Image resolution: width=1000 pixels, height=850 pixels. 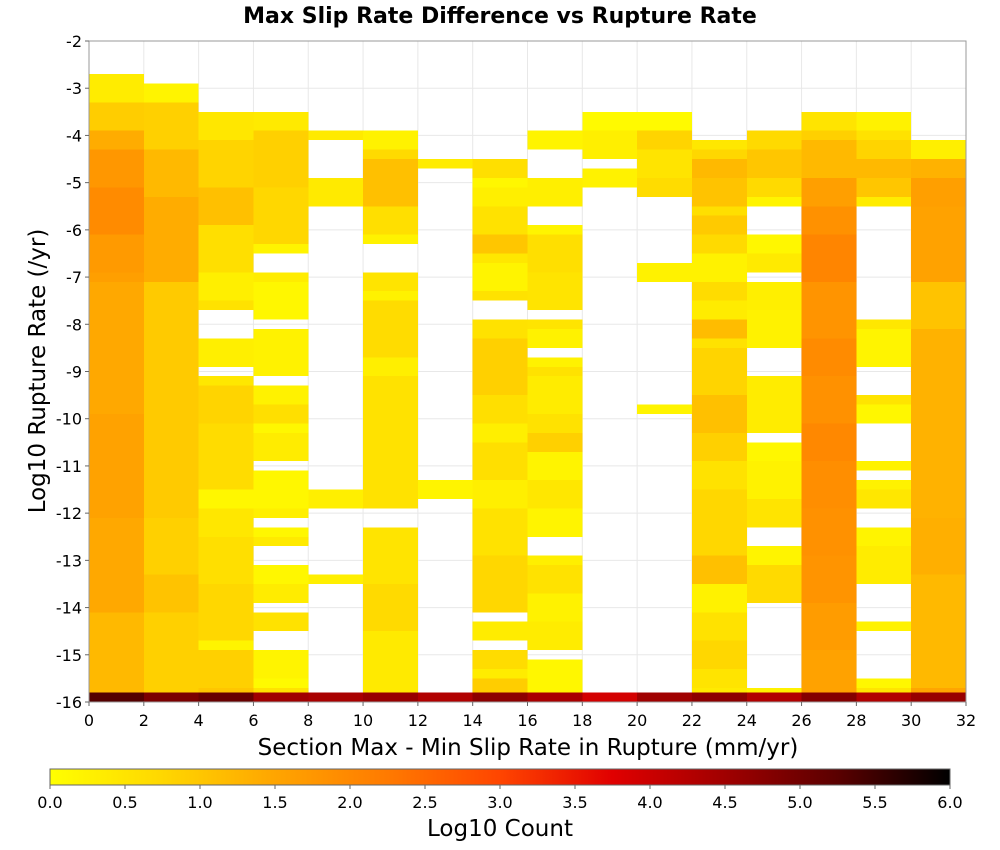 I want to click on x-tick-label: 18, so click(x=582, y=720).